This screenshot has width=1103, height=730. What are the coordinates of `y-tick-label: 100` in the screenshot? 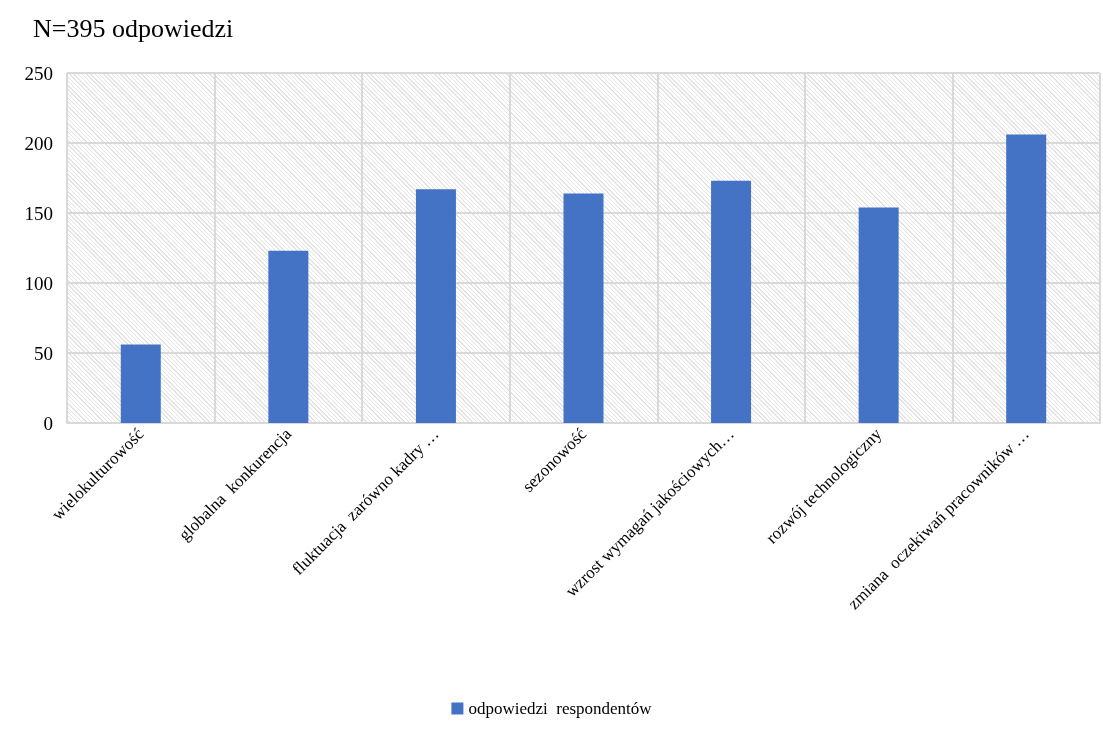 It's located at (38, 283).